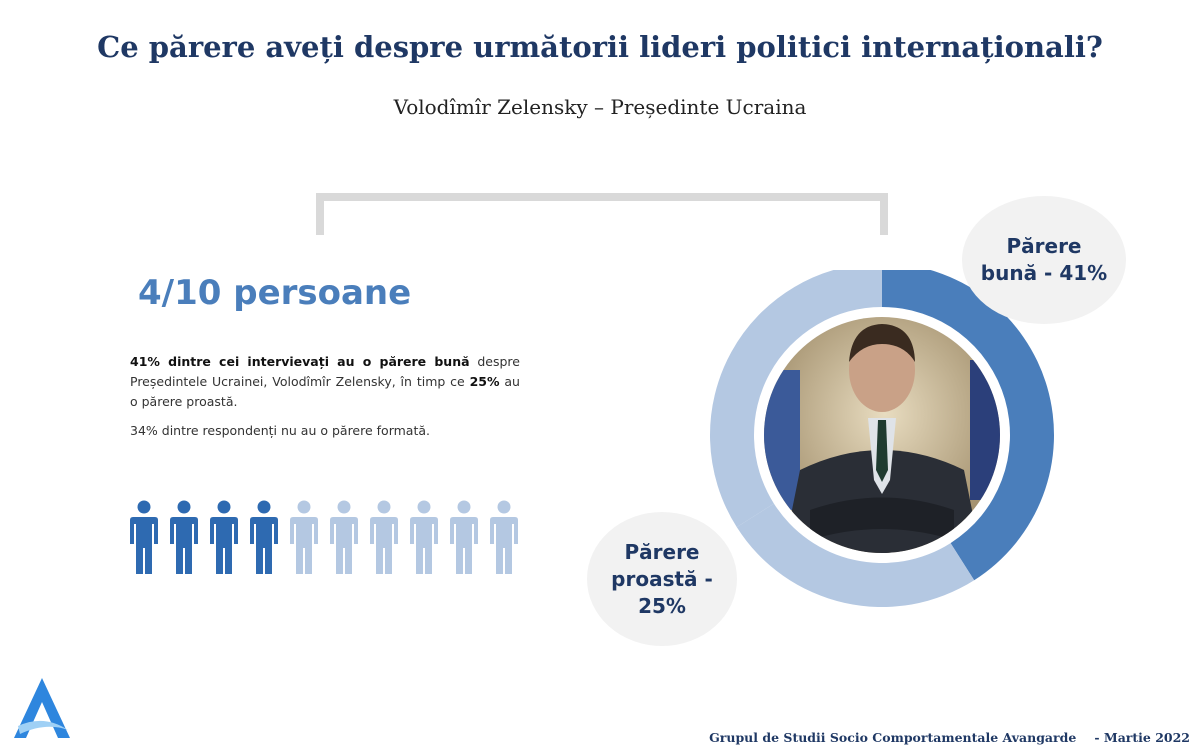 The width and height of the screenshot is (1200, 750). What do you see at coordinates (324, 537) in the screenshot?
I see `people-pictogram` at bounding box center [324, 537].